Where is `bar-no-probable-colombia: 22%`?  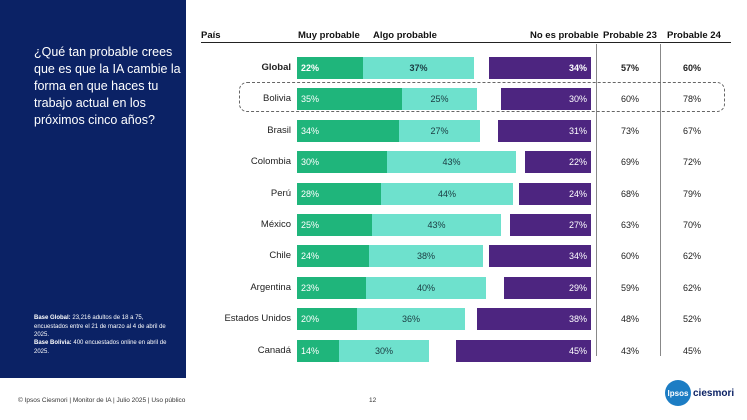
bar-no-probable-colombia: 22% is located at coordinates (558, 162).